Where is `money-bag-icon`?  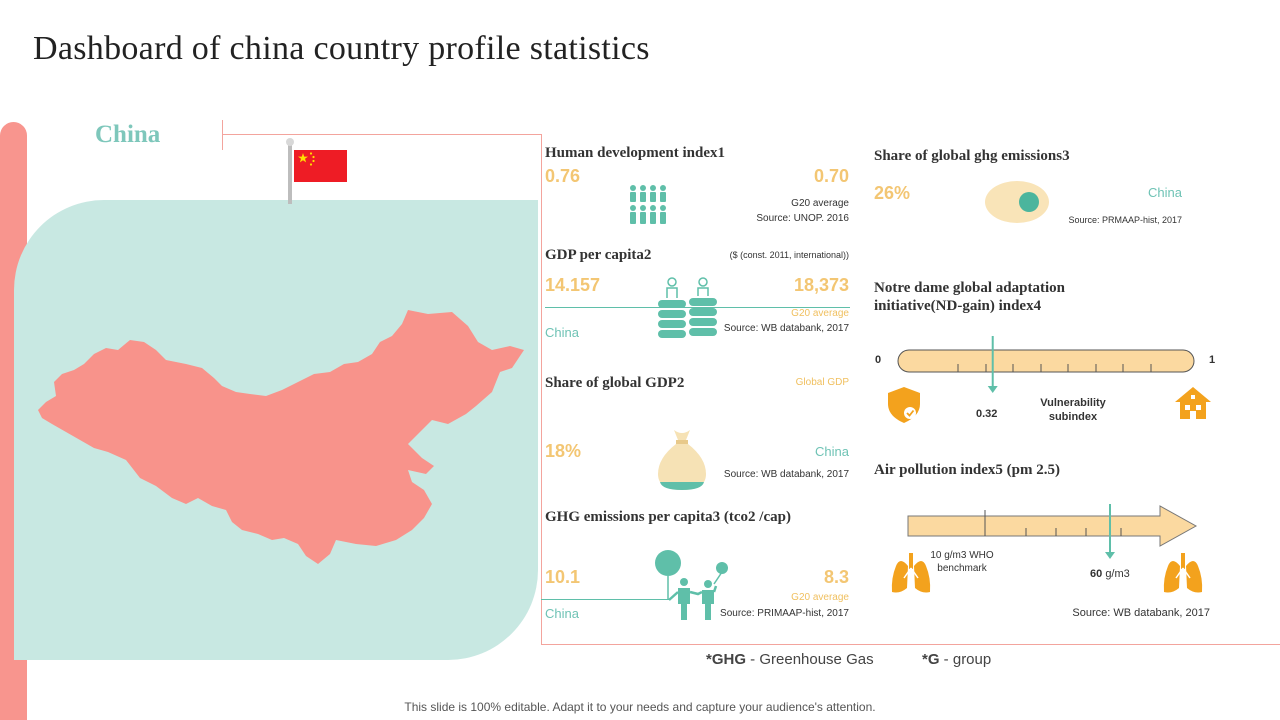
money-bag-icon is located at coordinates (682, 460).